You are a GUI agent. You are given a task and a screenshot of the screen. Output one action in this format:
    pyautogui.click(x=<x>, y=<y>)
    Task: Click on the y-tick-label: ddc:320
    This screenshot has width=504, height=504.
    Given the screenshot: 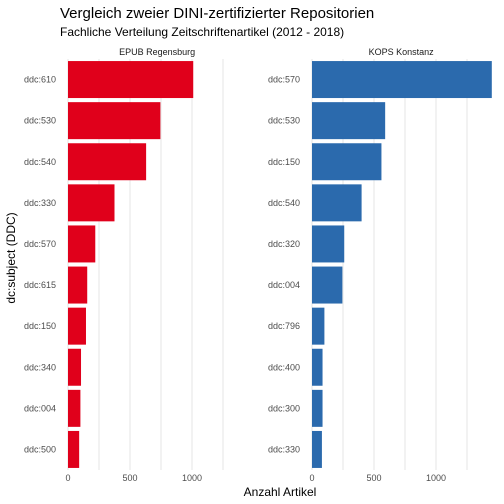 What is the action you would take?
    pyautogui.click(x=284, y=244)
    